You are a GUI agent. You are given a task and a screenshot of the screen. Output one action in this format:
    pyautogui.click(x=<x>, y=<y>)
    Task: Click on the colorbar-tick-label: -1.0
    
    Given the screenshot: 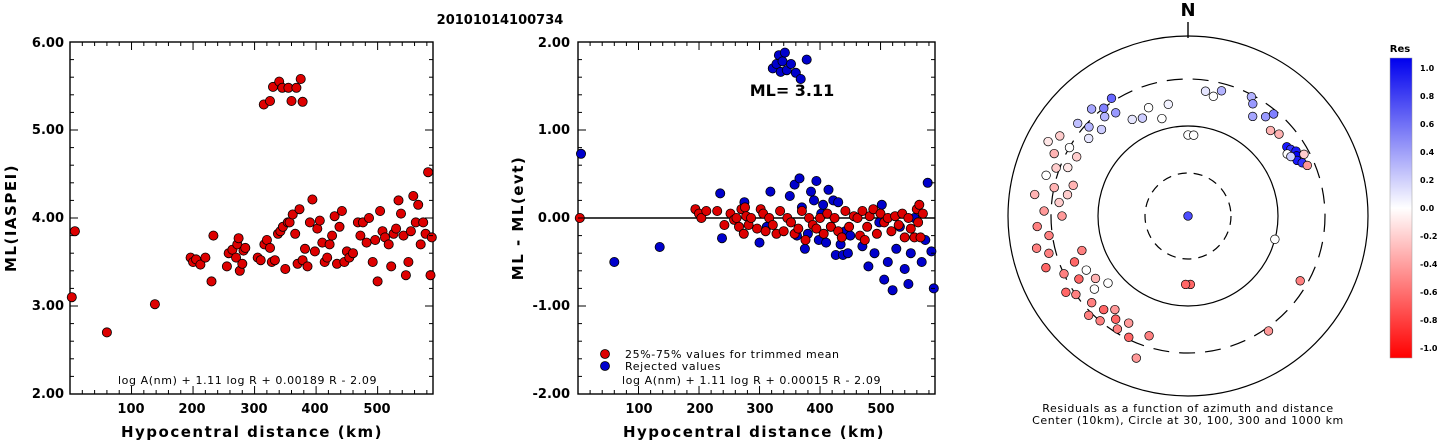 What is the action you would take?
    pyautogui.click(x=1428, y=348)
    